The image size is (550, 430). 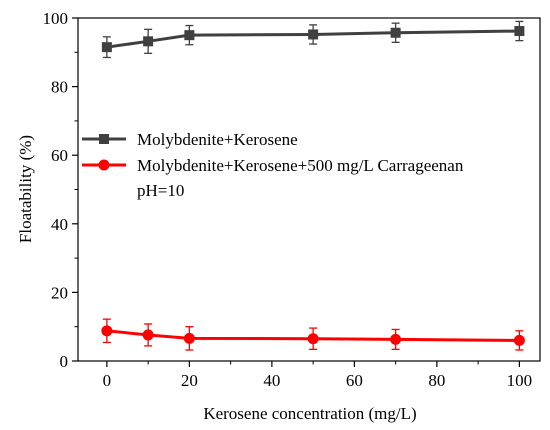 I want to click on y-tick-label: 0, so click(x=64, y=361).